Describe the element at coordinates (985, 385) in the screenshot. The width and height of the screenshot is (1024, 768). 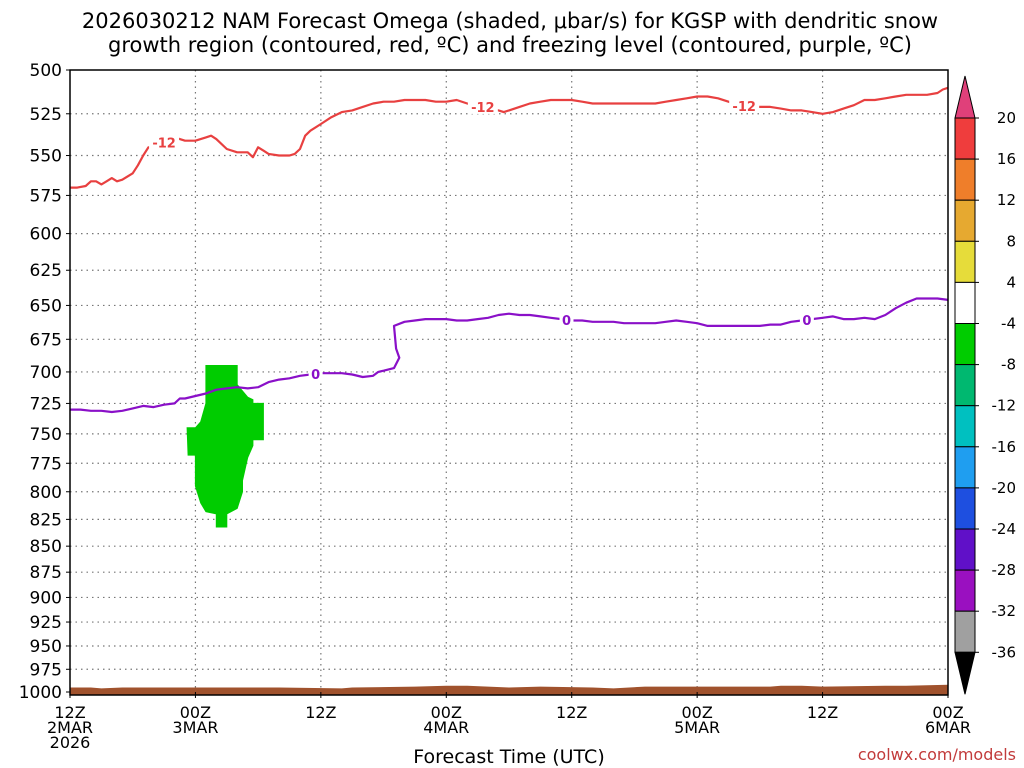
I see `colorbar: 20 16 12 8 4 -4 -8 -12 -16 -20 -24 -28 -32 -36` at that location.